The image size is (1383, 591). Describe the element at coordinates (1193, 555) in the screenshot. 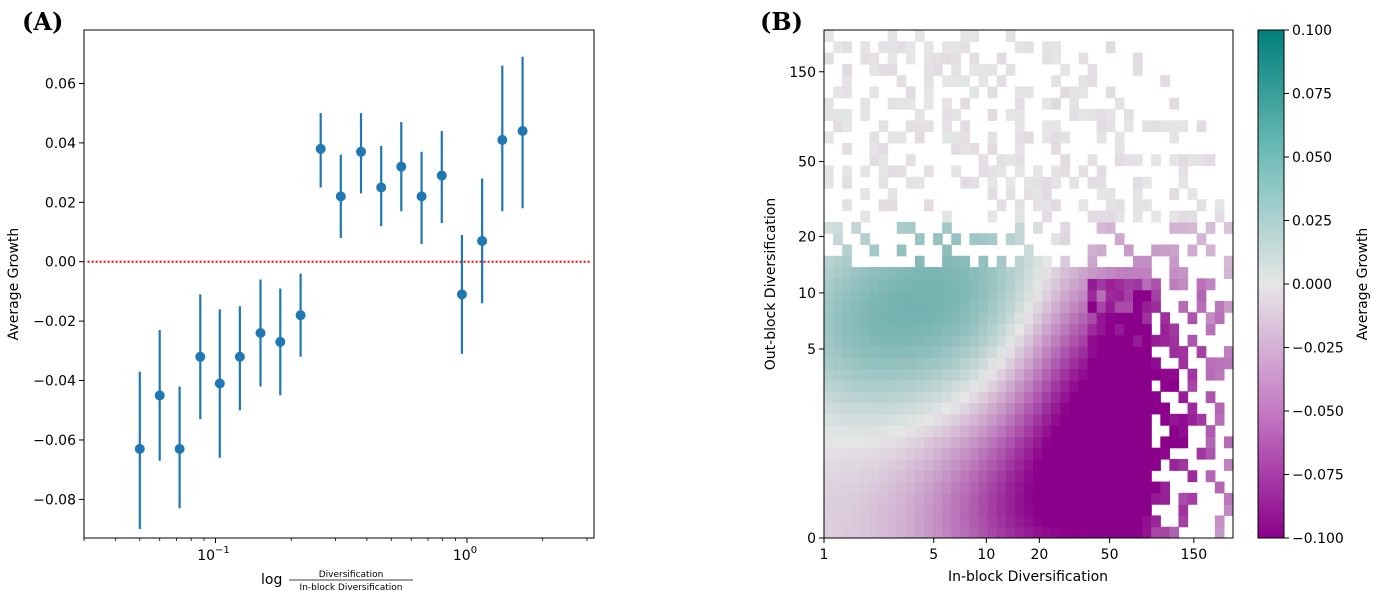

I see `heatmap-x-tick-label: 150` at that location.